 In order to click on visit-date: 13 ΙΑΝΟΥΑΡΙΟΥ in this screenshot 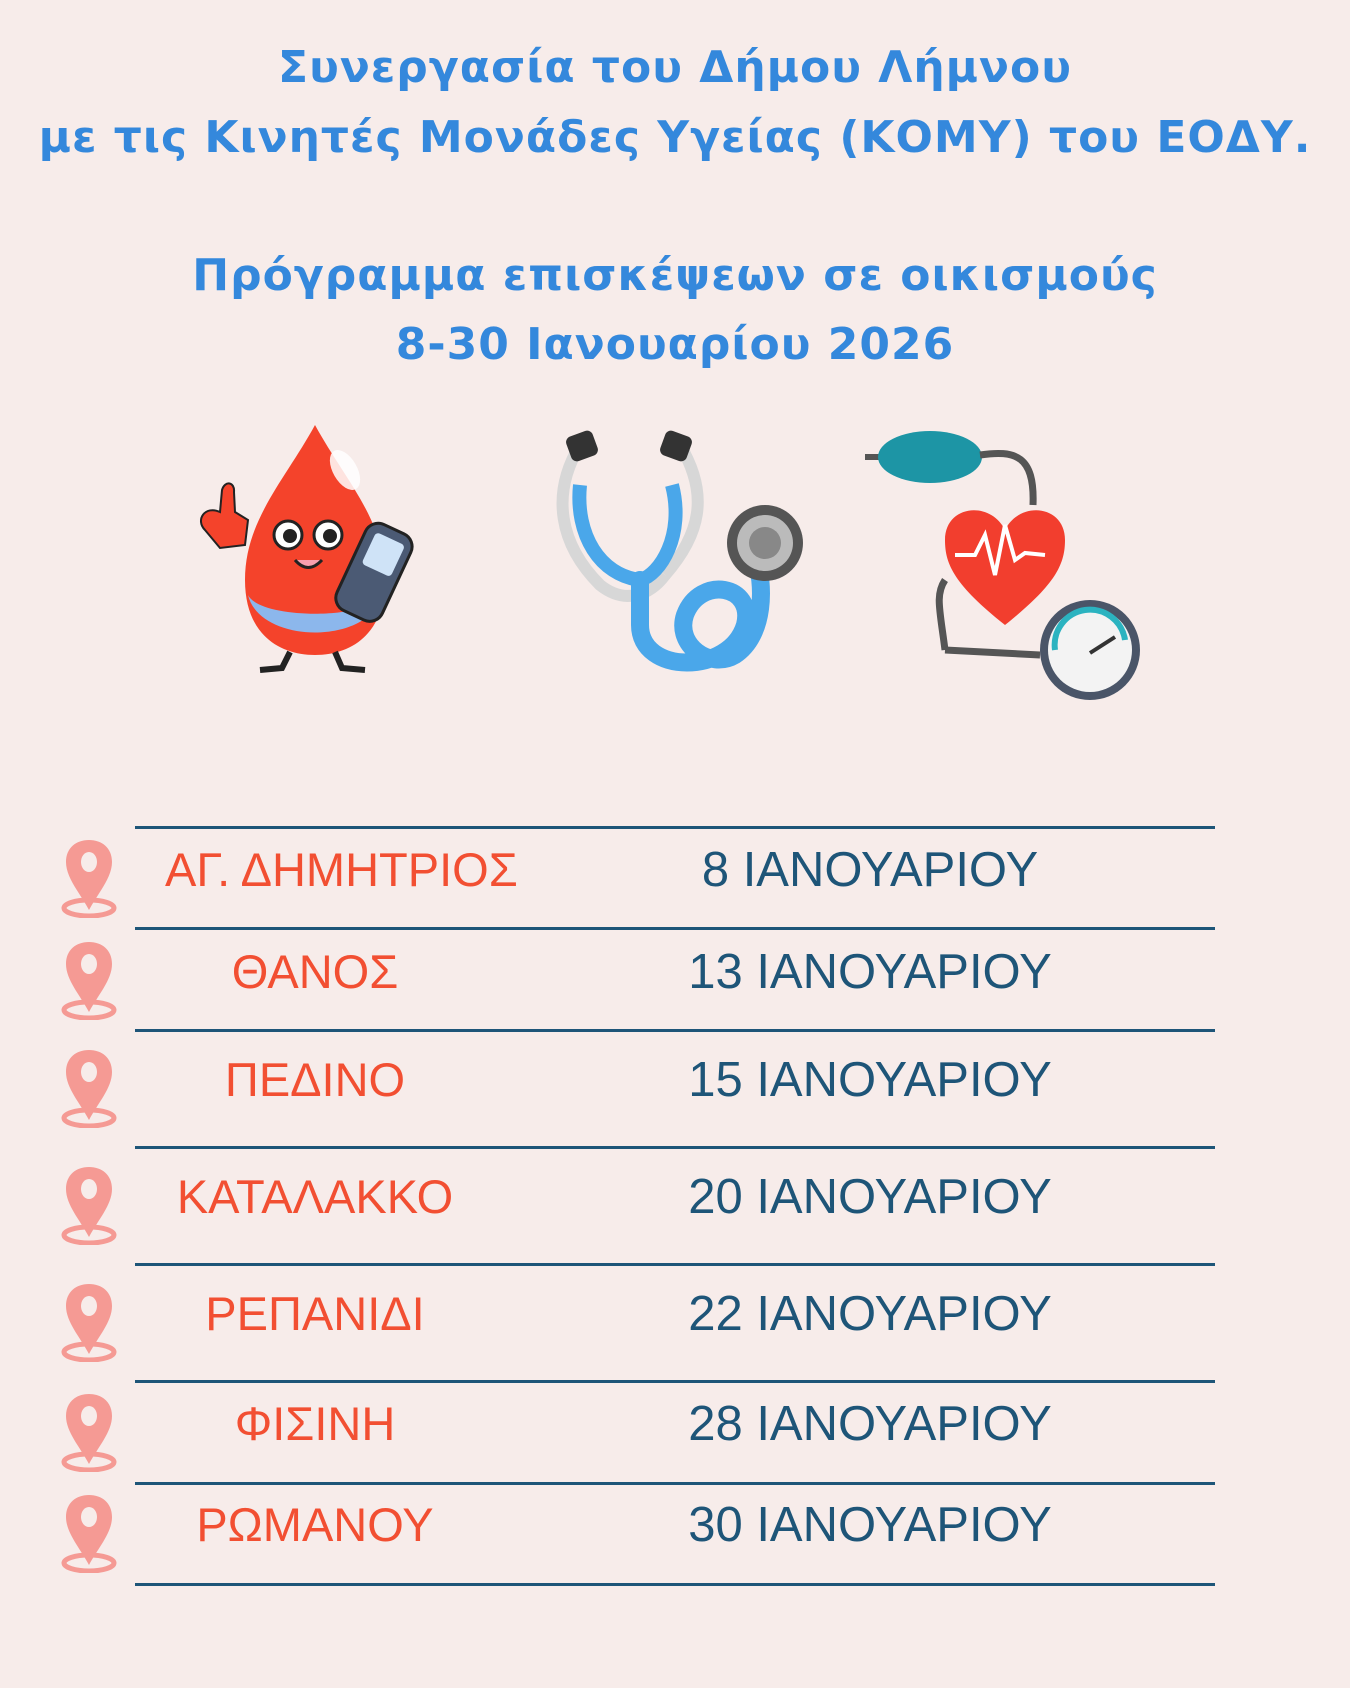, I will do `click(870, 972)`.